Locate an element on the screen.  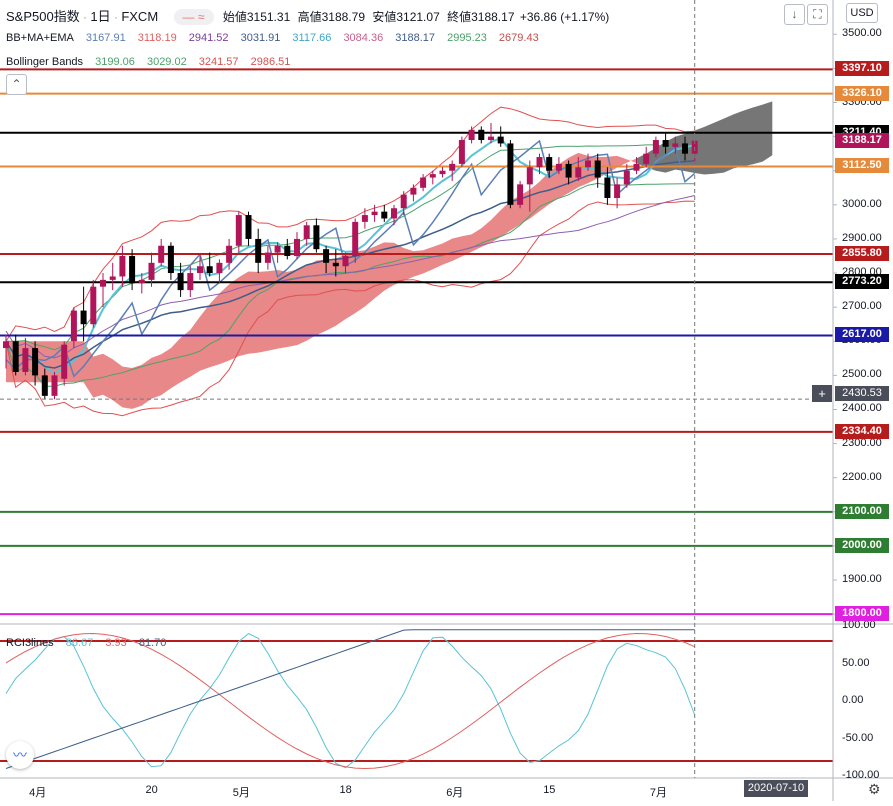
time-tick-label: 6月 is located at coordinates (455, 793).